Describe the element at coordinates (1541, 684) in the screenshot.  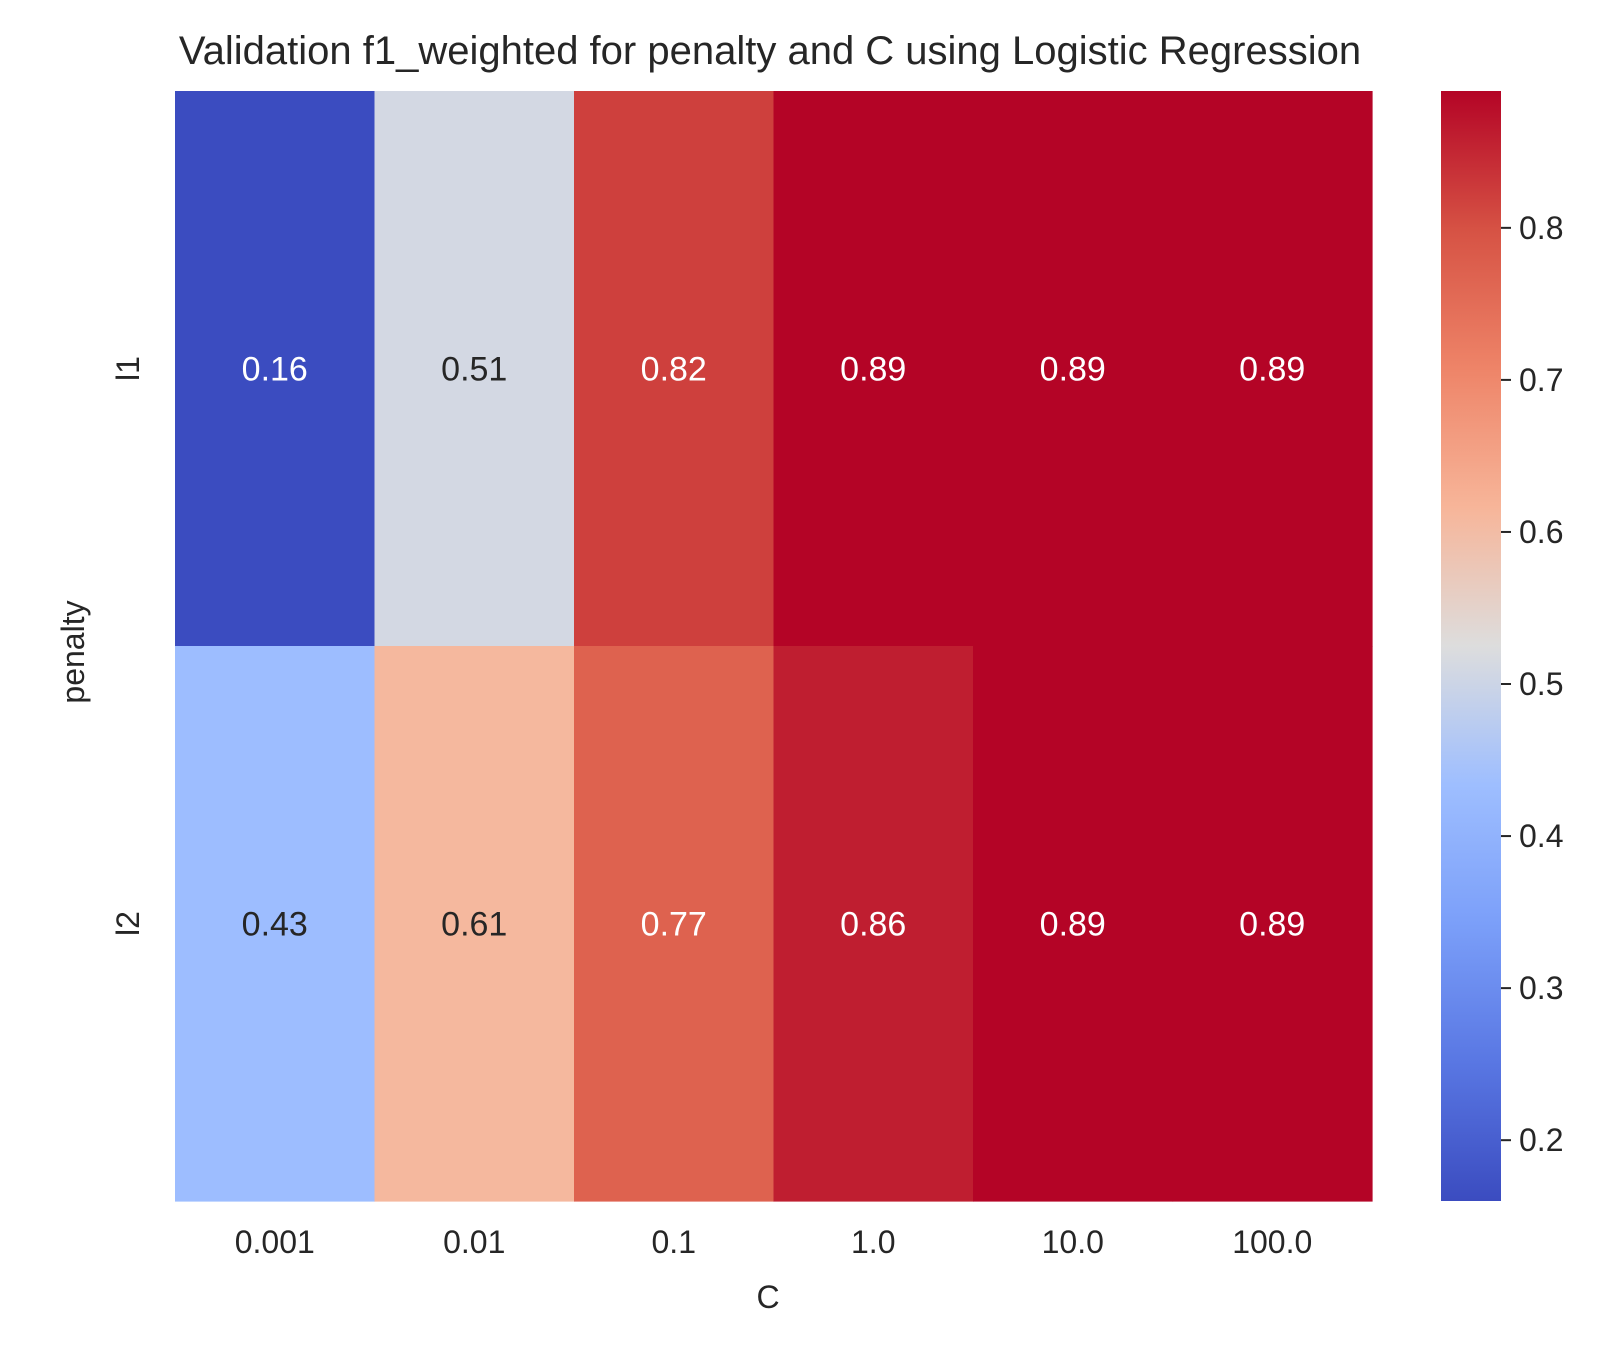
I see `colorbar-tick-label: 0.5` at that location.